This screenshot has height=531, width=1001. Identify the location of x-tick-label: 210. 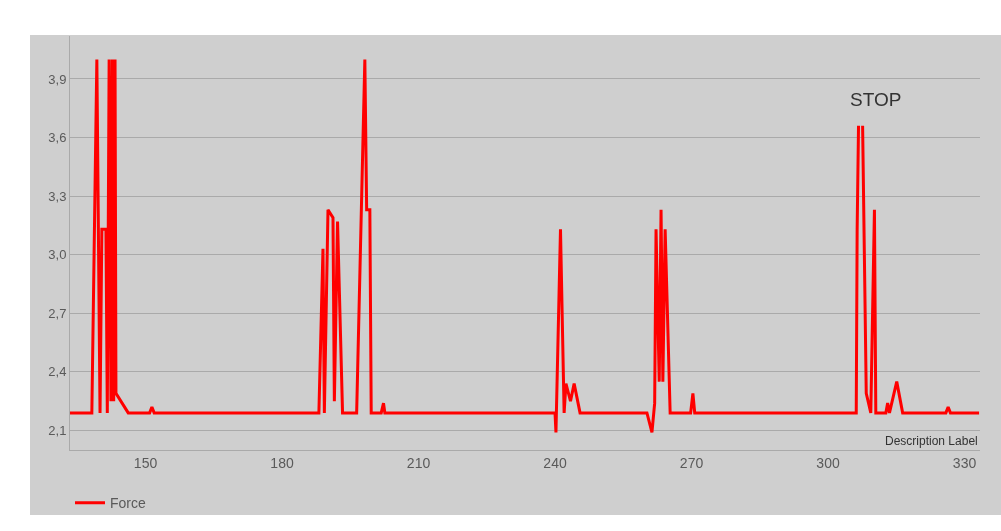
(418, 462).